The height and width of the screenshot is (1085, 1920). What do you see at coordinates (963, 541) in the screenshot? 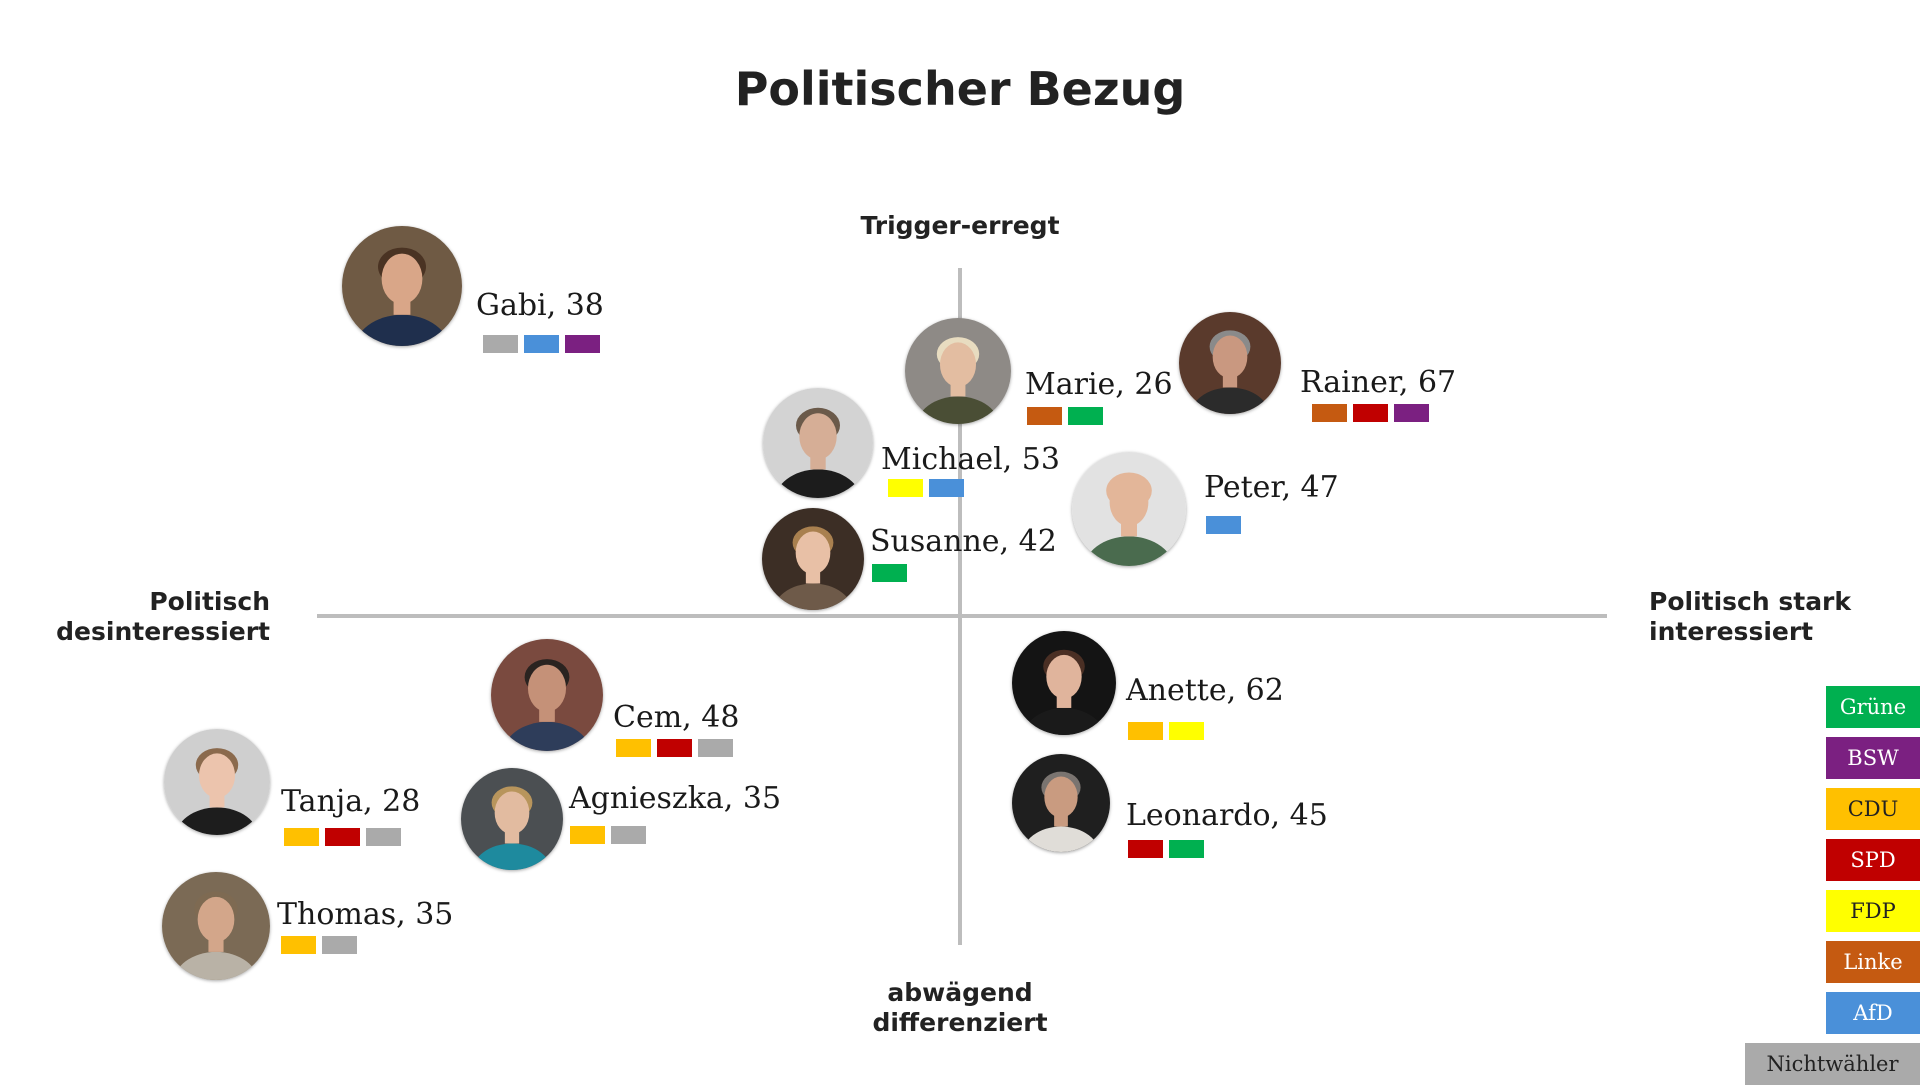
I see `persona-label: Susanne, 42` at bounding box center [963, 541].